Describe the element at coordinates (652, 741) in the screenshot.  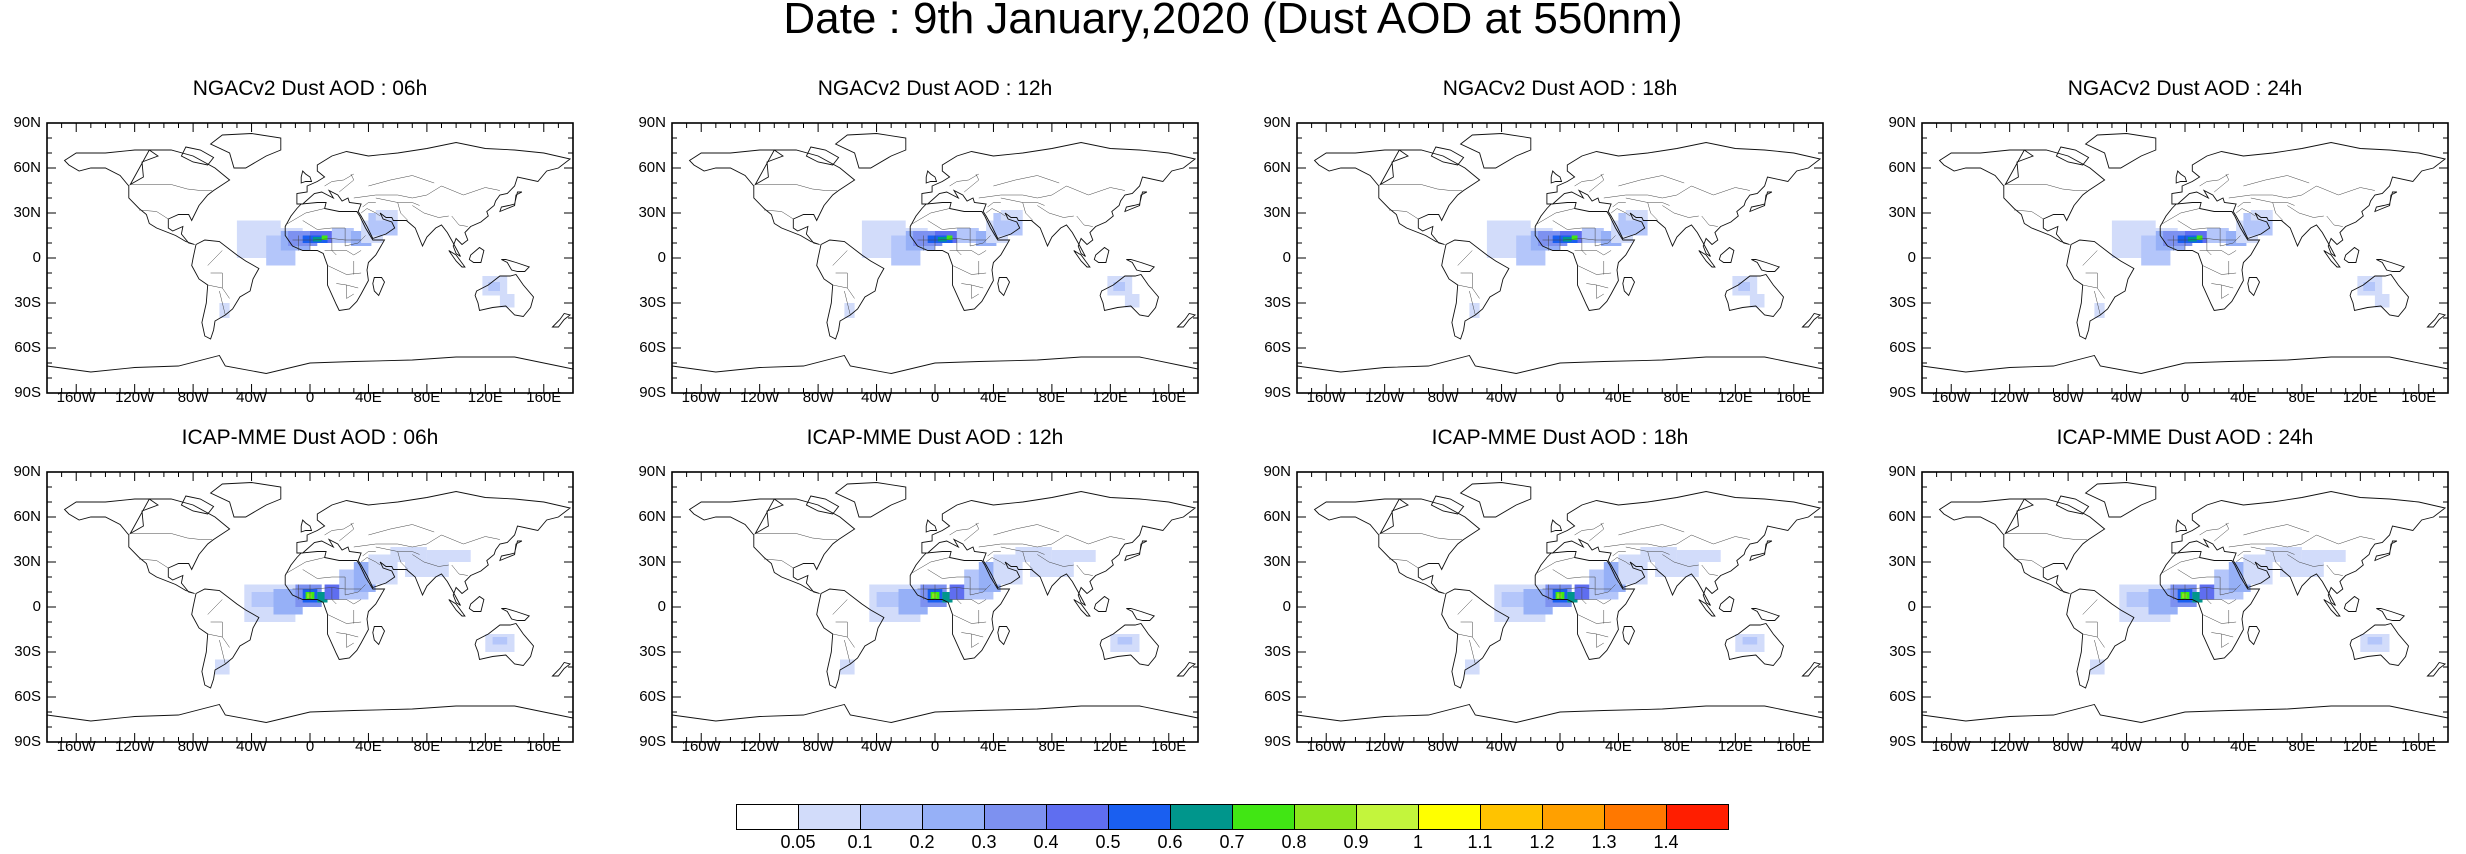
I see `latitude-label: 90S` at that location.